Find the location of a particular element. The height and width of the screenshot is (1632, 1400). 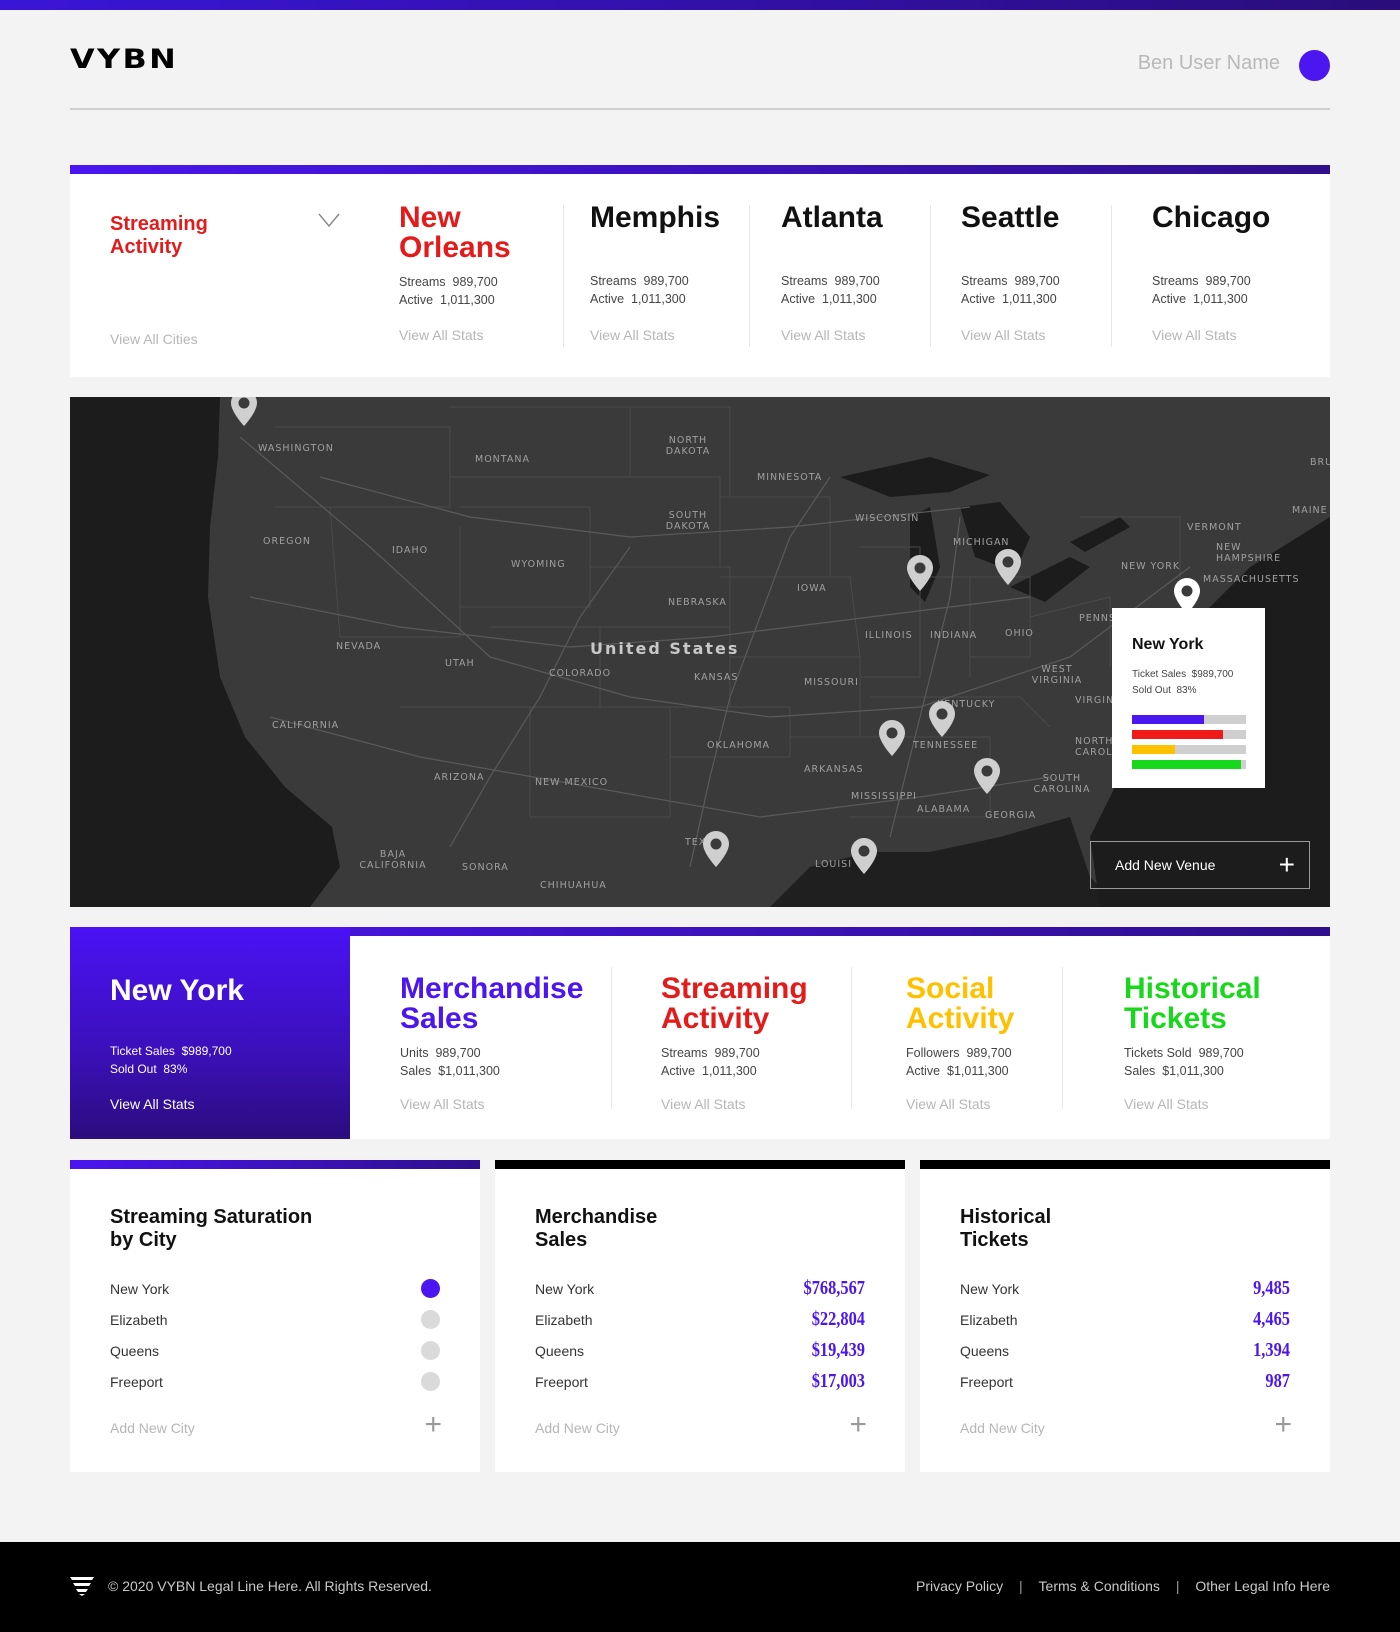

terms-link: Terms & Conditions is located at coordinates (1099, 1586).